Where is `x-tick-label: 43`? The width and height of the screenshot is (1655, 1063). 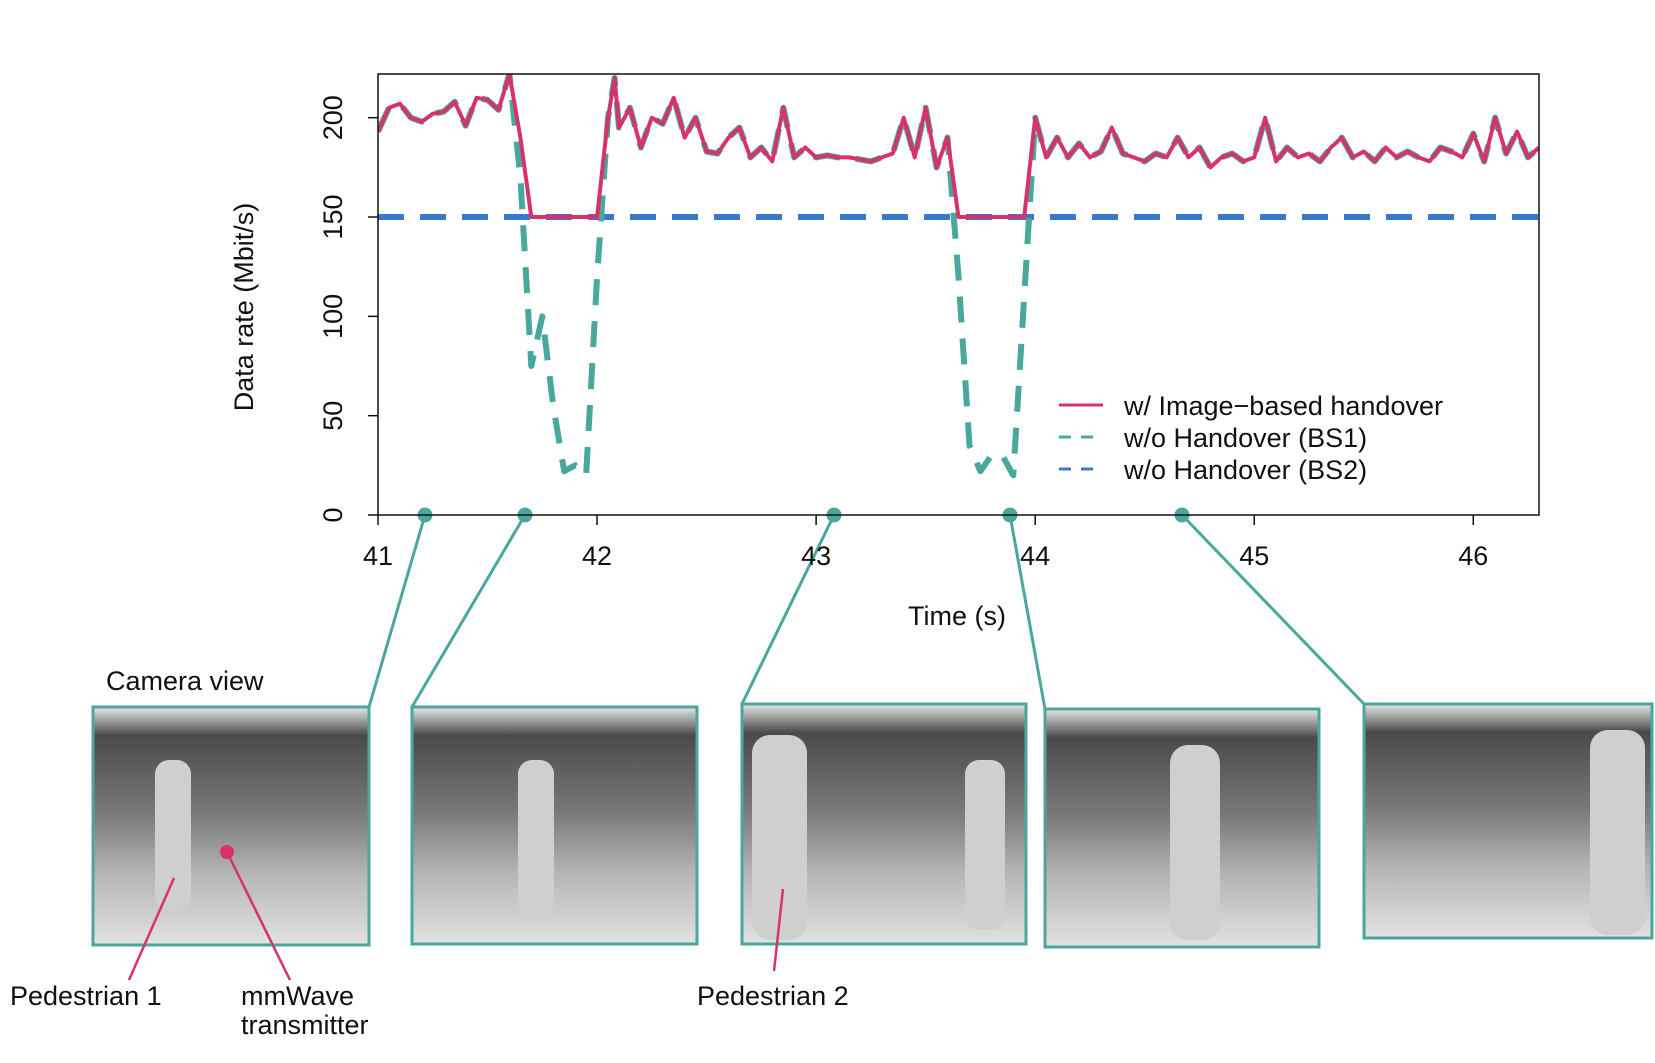
x-tick-label: 43 is located at coordinates (816, 556).